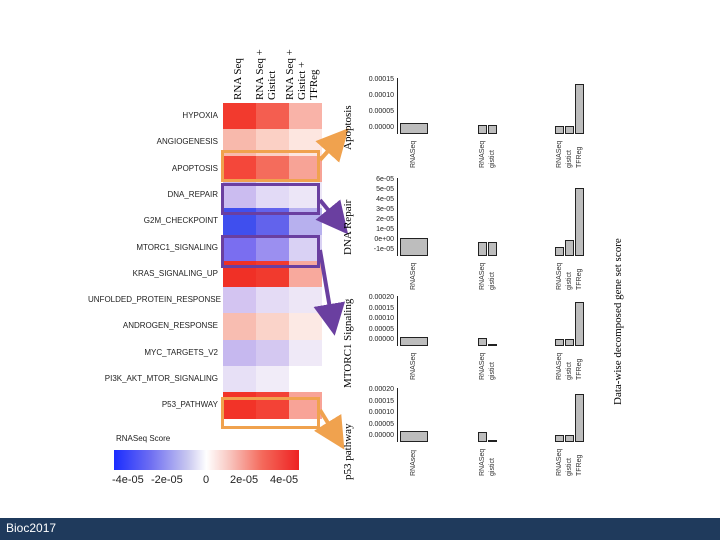  What do you see at coordinates (31, 528) in the screenshot?
I see `footer-label: Bioc2017` at bounding box center [31, 528].